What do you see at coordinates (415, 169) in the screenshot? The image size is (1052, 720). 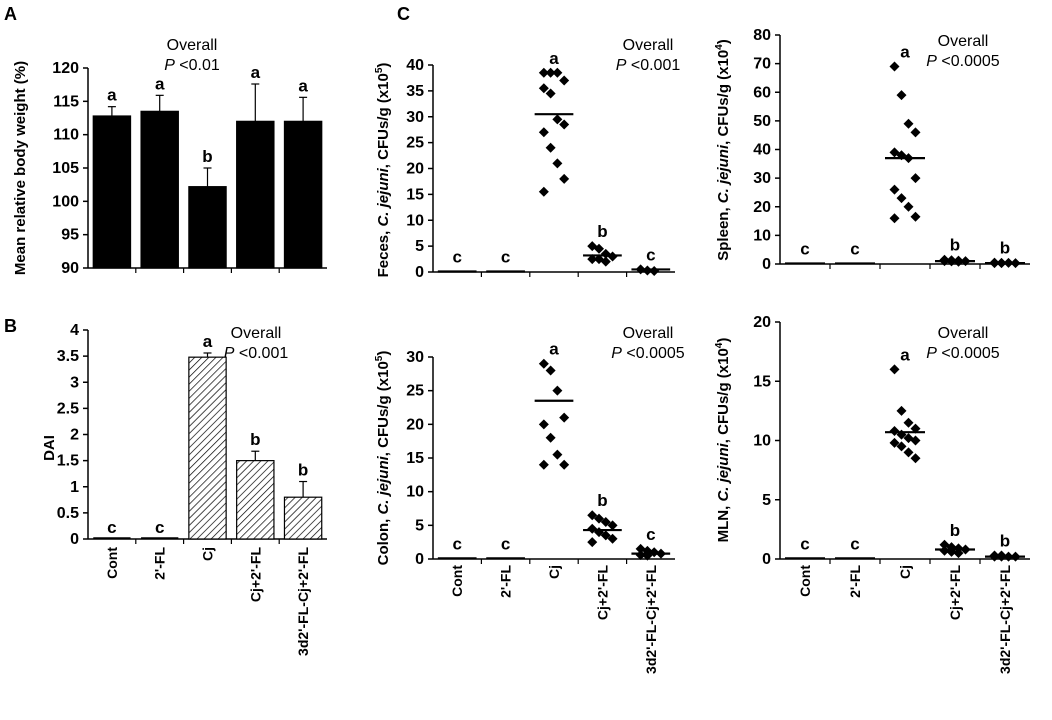 I see `y-tick-label: 20` at bounding box center [415, 169].